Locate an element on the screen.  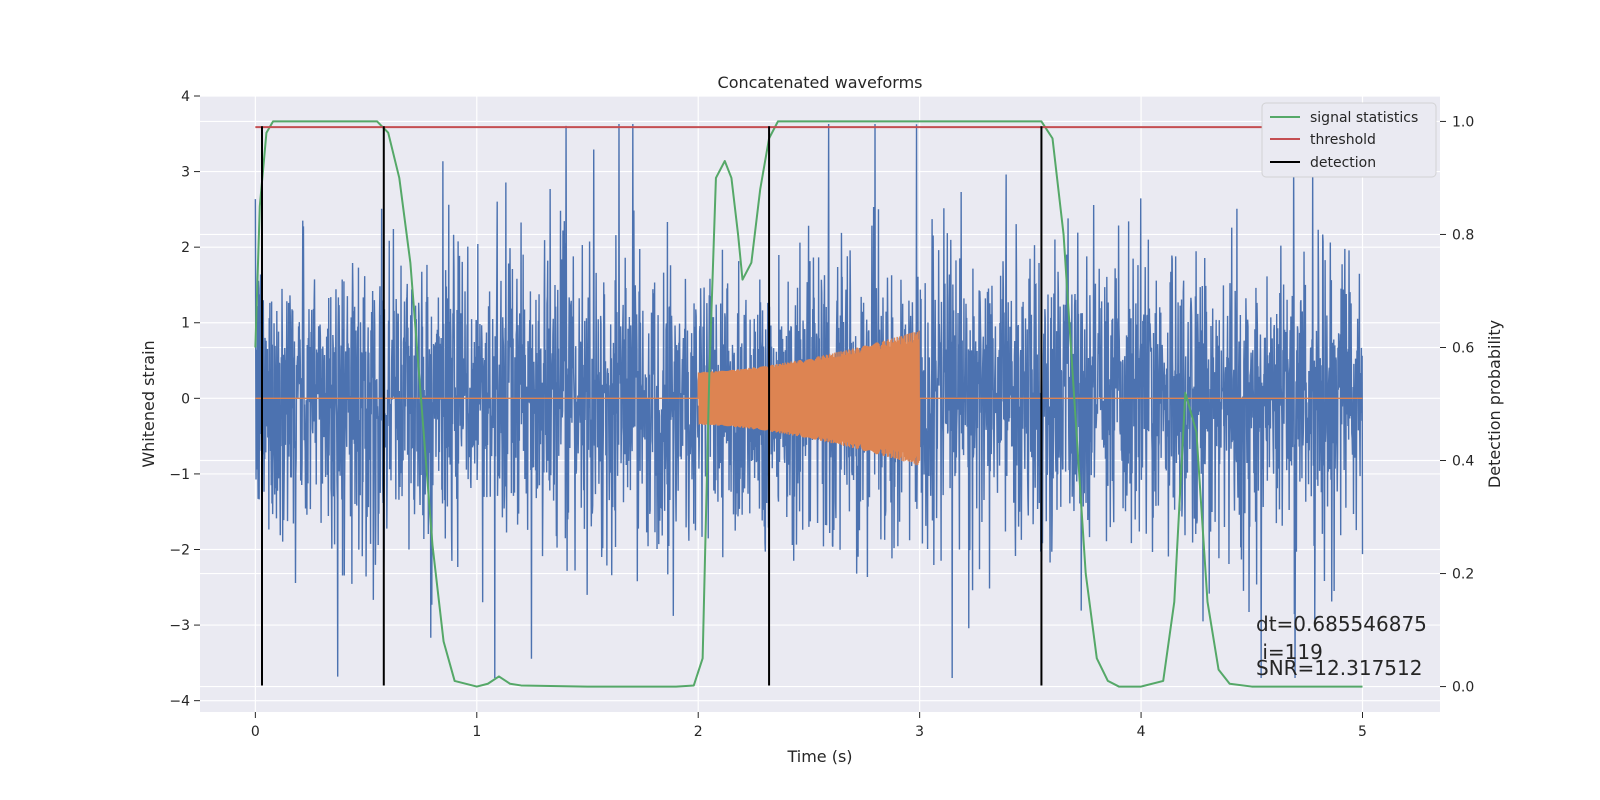
y-tick-label: 4 is located at coordinates (185, 97).